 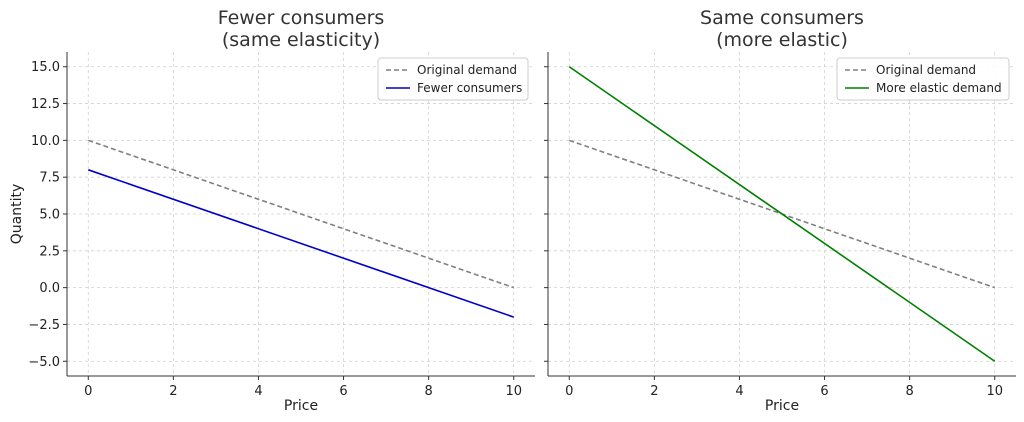 I want to click on y-tick-label: −2.5, so click(x=44, y=325).